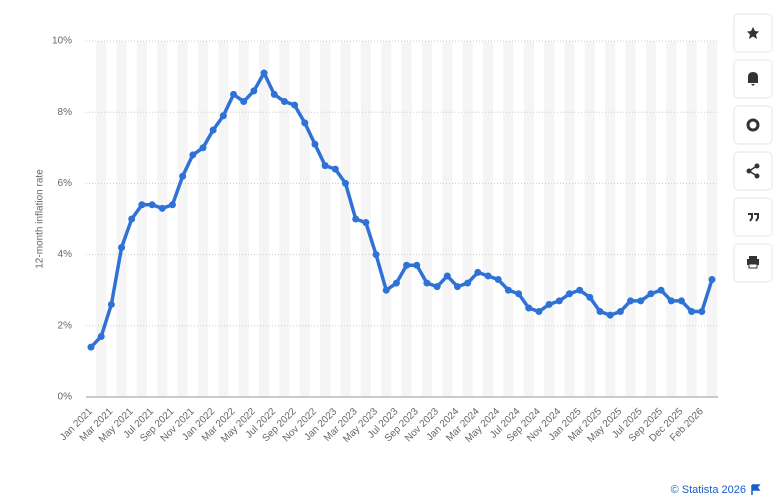 The height and width of the screenshot is (504, 784). Describe the element at coordinates (753, 79) in the screenshot. I see `notification-button` at that location.